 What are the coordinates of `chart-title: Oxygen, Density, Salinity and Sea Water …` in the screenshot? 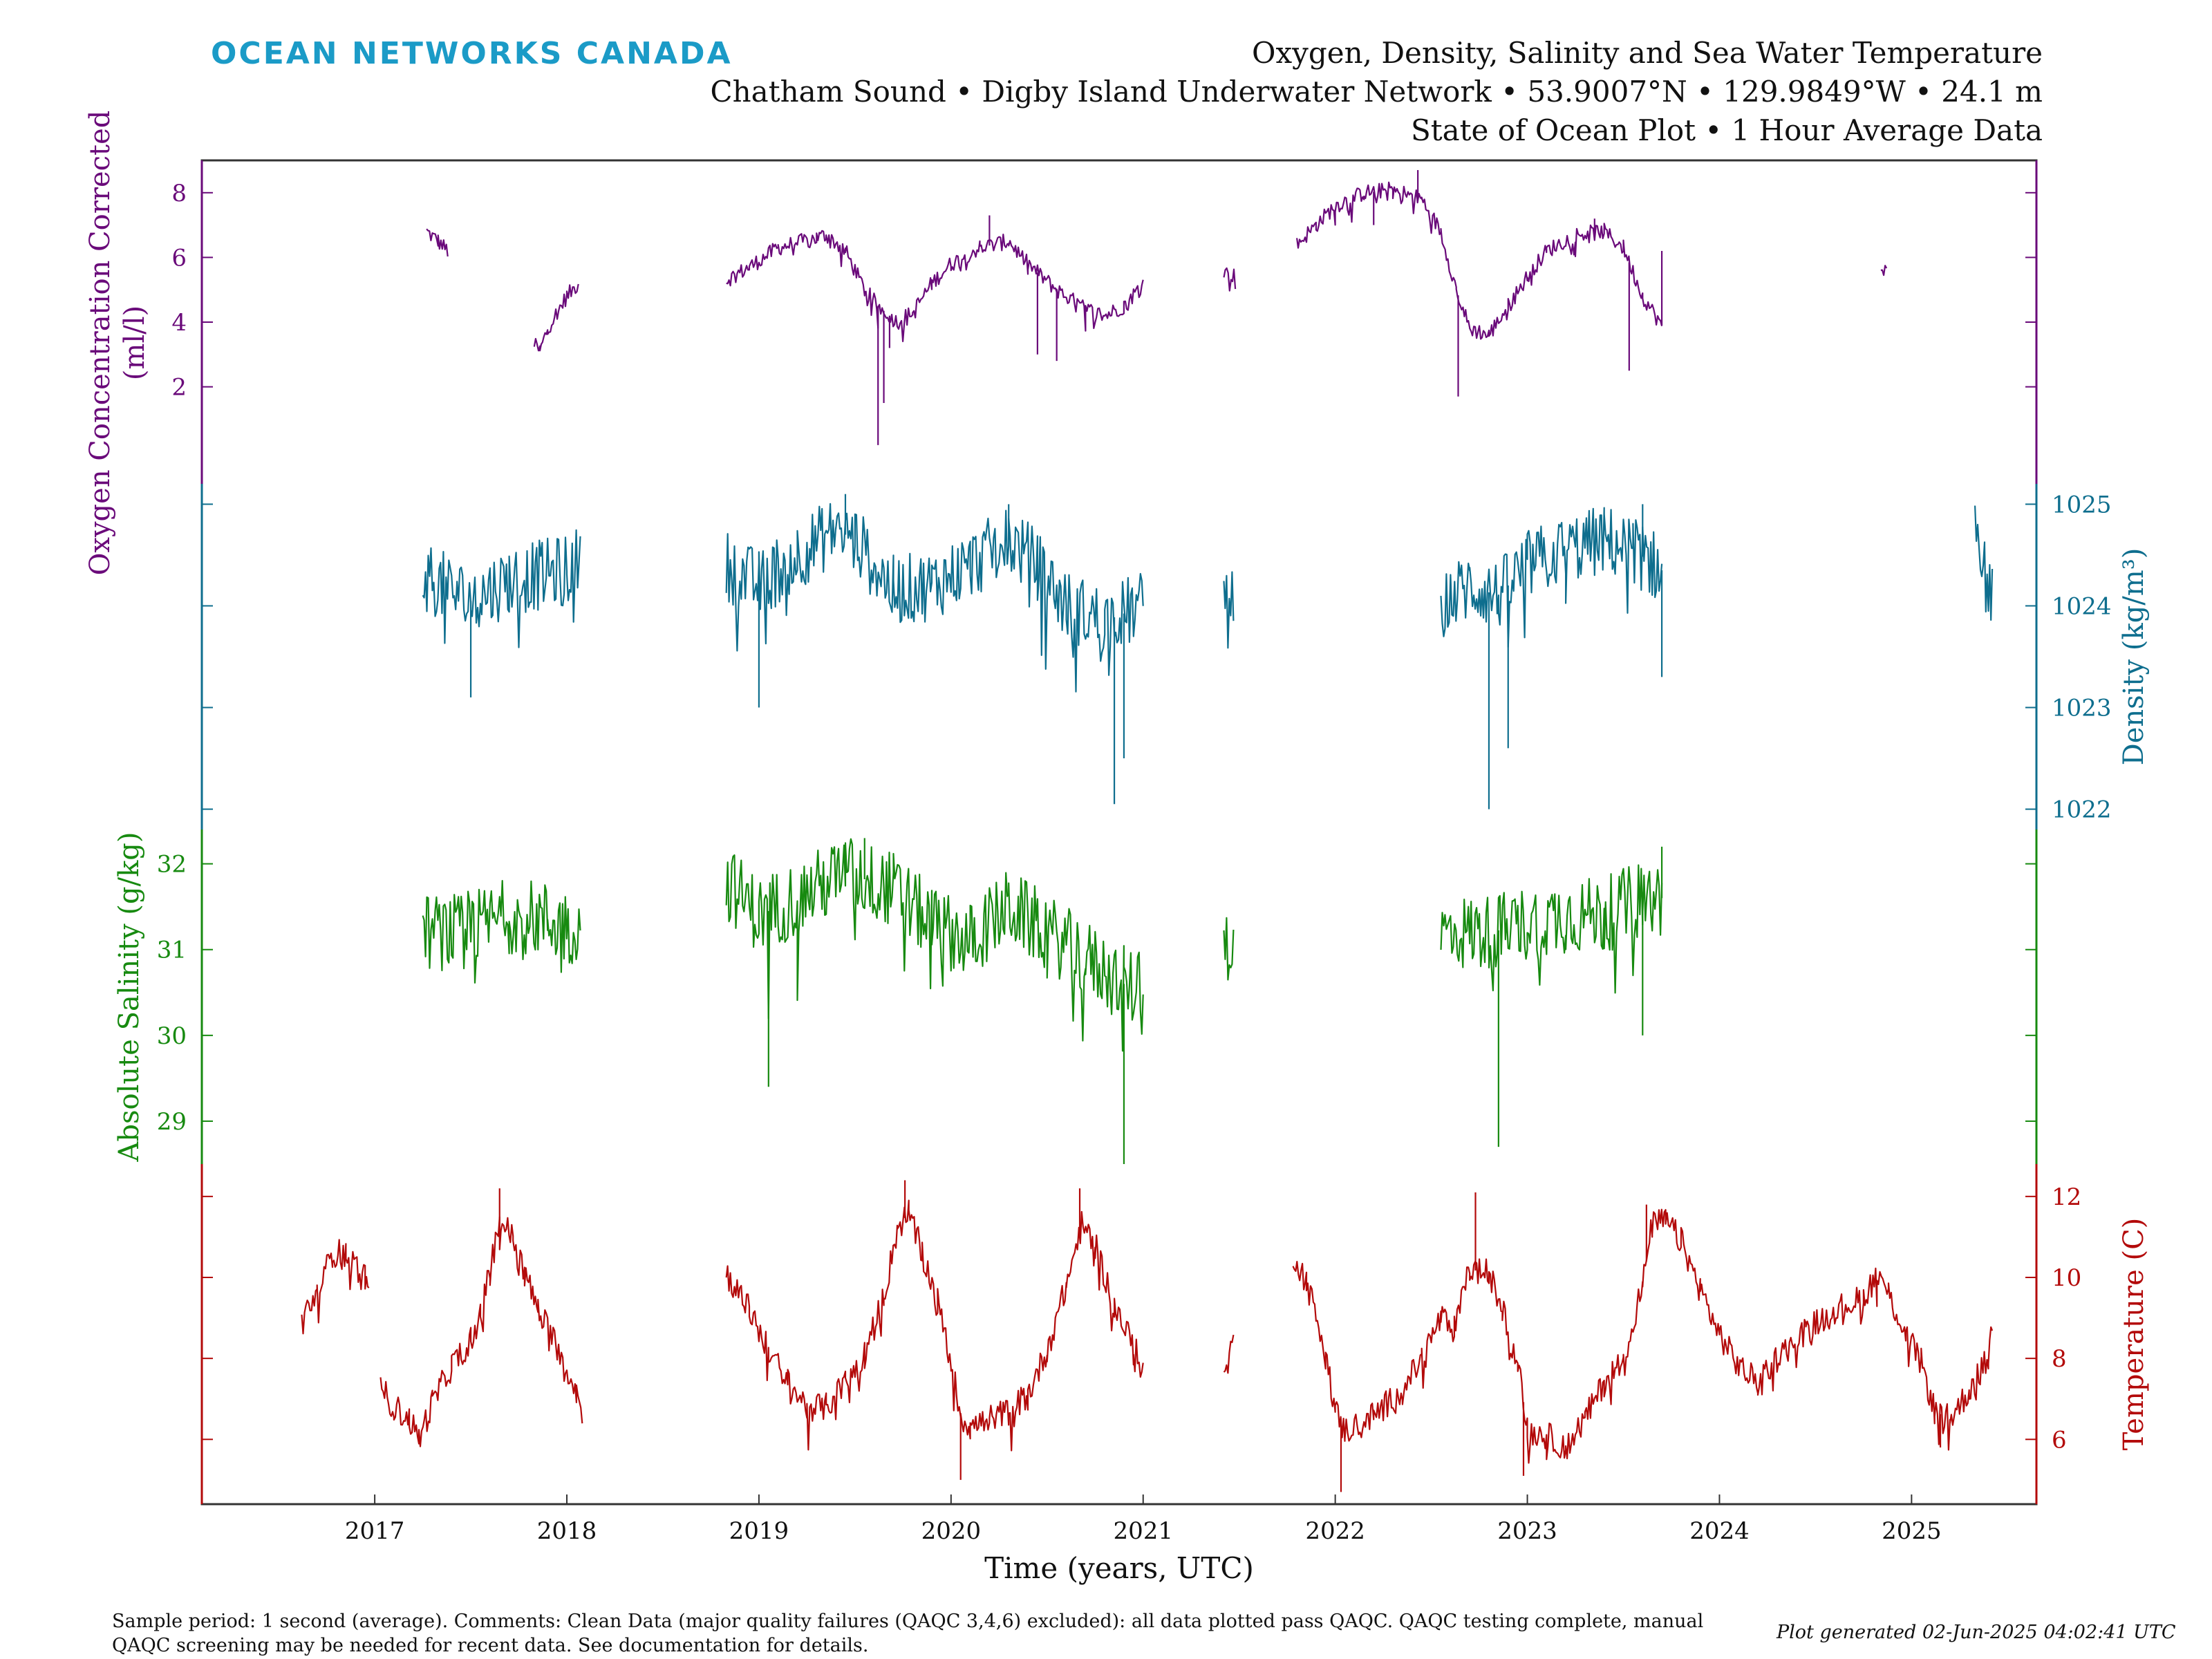 It's located at (1647, 53).